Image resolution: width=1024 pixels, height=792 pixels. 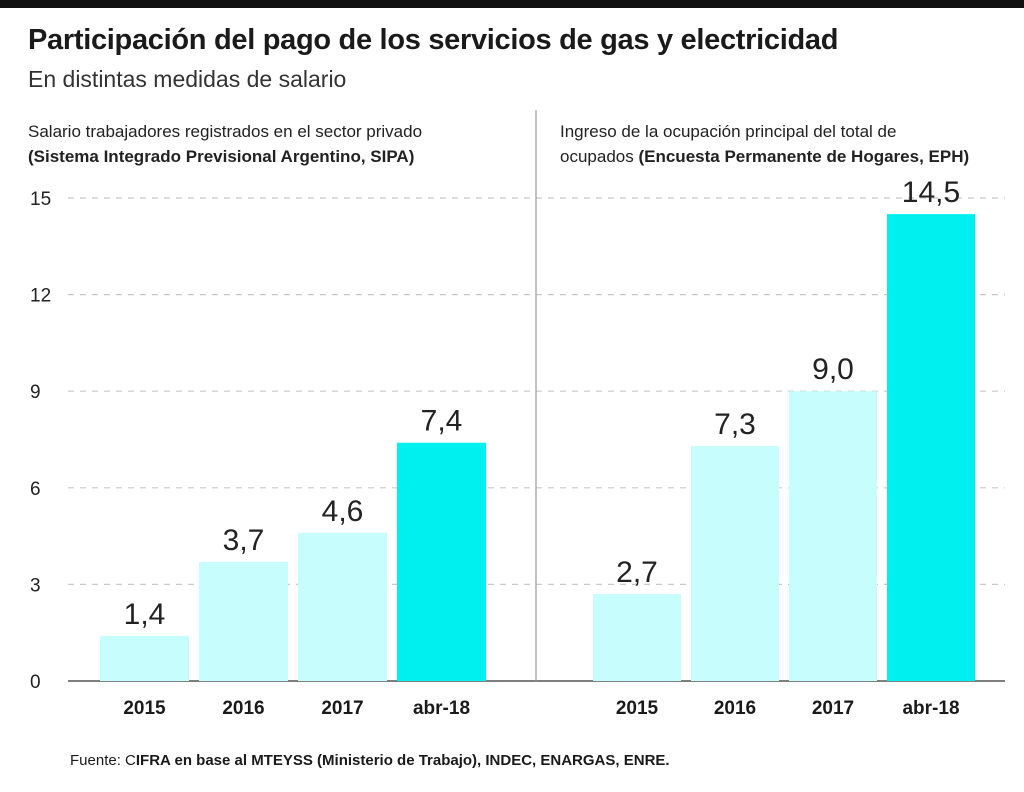 What do you see at coordinates (637, 572) in the screenshot?
I see `data-label: 2,7` at bounding box center [637, 572].